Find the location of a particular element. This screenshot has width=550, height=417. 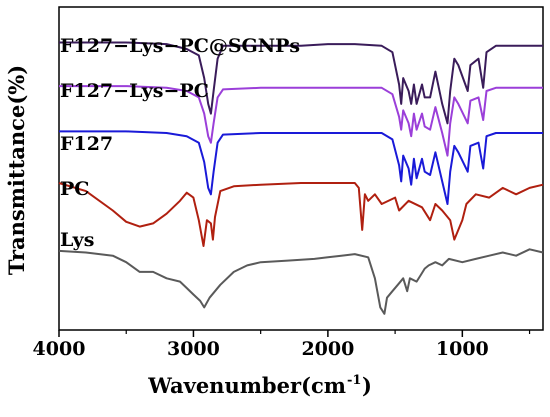

x-axis-title-tail: ) is located at coordinates (367, 385).